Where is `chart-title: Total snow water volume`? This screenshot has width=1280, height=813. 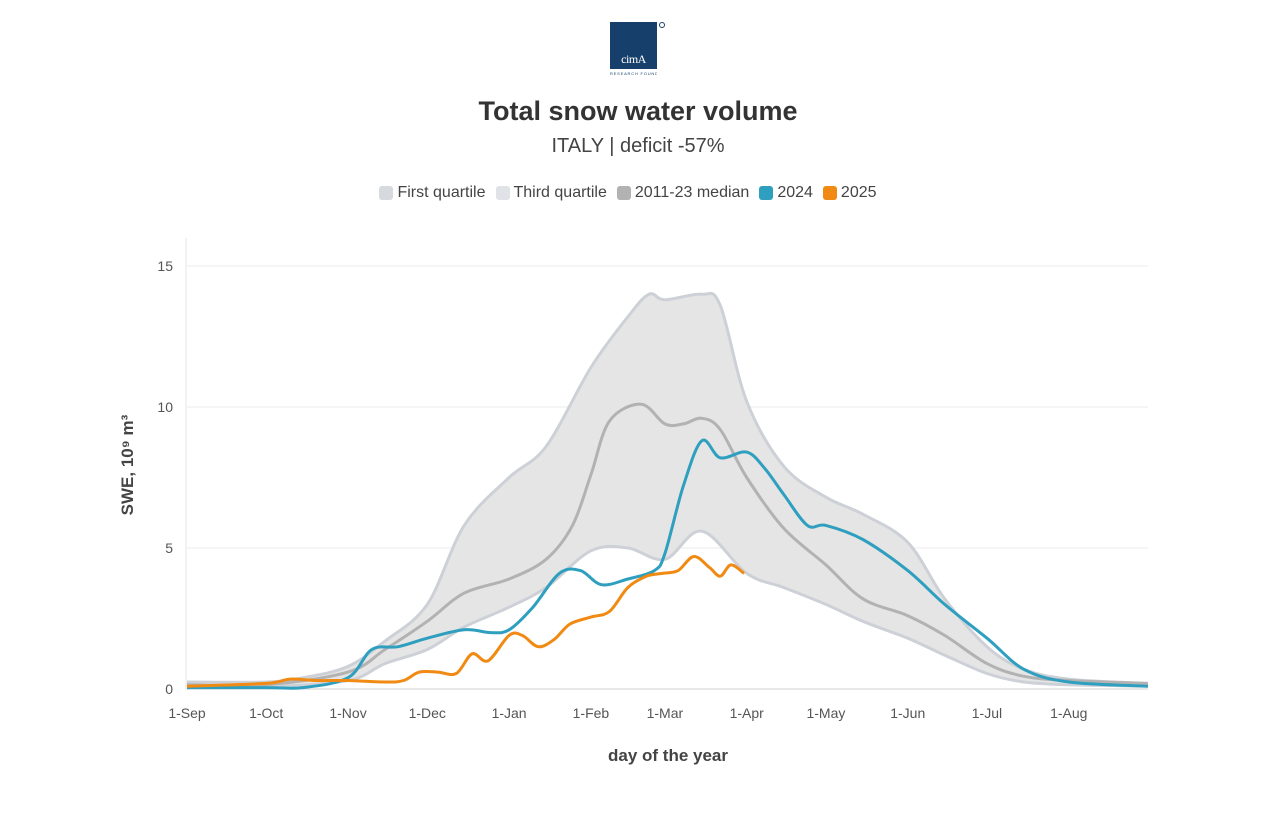 chart-title: Total snow water volume is located at coordinates (638, 111).